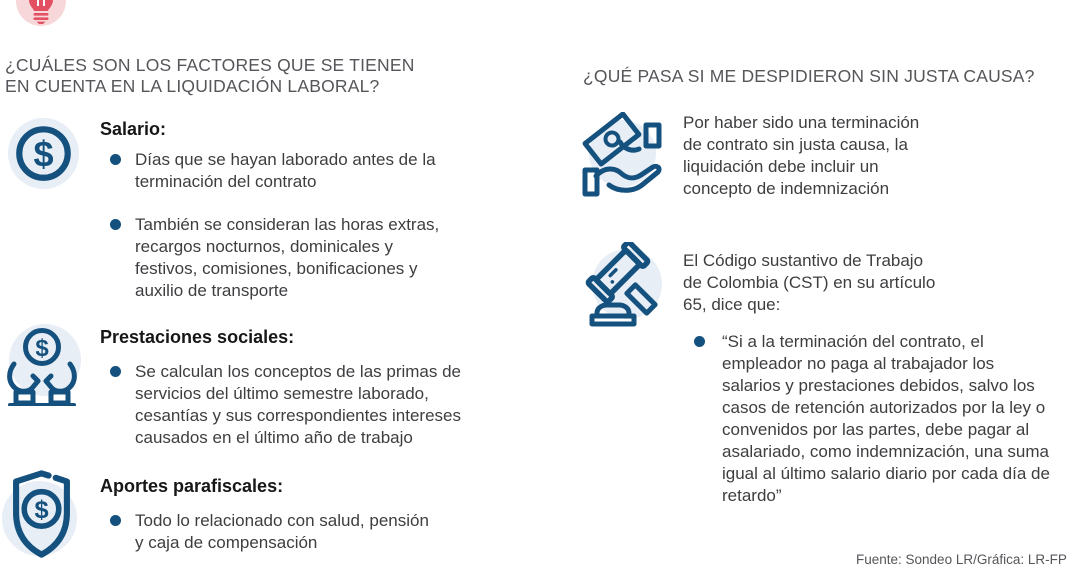  What do you see at coordinates (197, 337) in the screenshot?
I see `section-heading-prestaciones: Prestaciones sociales:` at bounding box center [197, 337].